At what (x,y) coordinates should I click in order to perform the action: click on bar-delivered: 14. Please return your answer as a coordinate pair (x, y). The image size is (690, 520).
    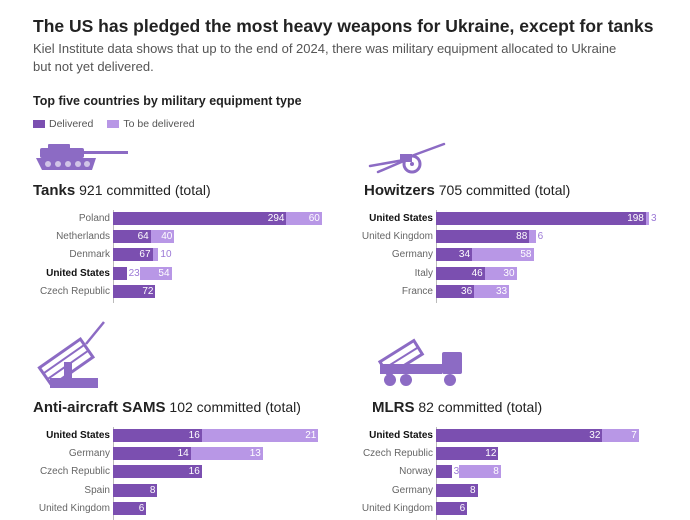
    Looking at the image, I should click on (152, 454).